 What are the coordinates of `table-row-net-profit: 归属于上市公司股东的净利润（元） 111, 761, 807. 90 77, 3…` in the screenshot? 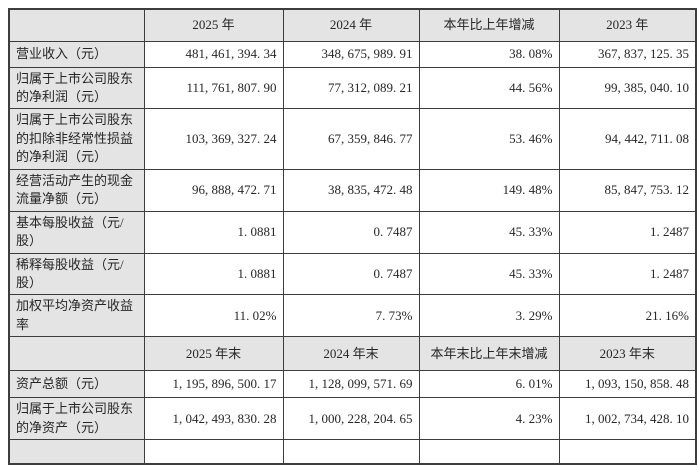 It's located at (352, 88).